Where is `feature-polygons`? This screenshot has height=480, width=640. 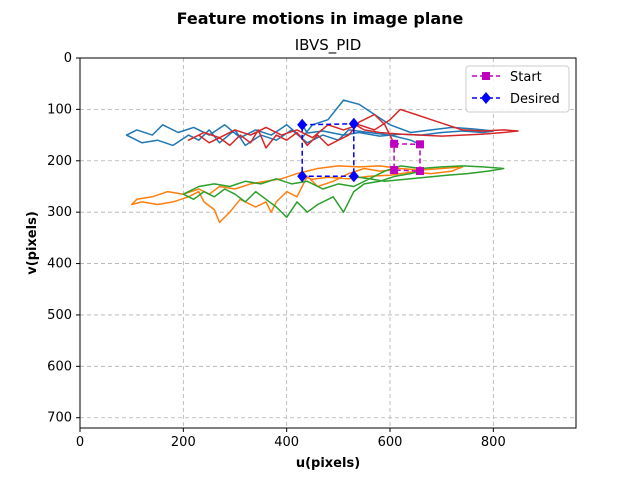
feature-polygons is located at coordinates (360, 150).